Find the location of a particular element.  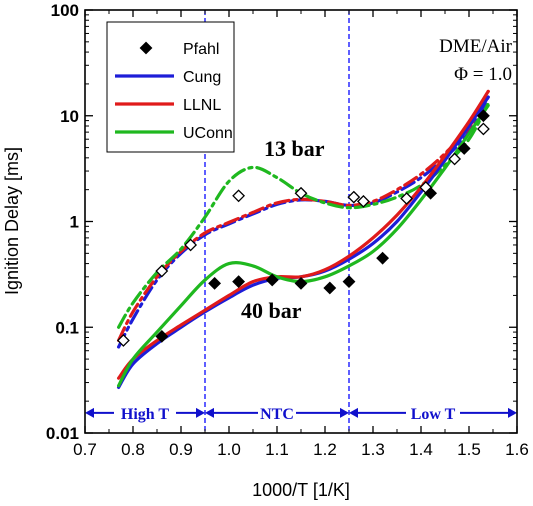

pressure-40bar-label: 40 bar is located at coordinates (271, 310).